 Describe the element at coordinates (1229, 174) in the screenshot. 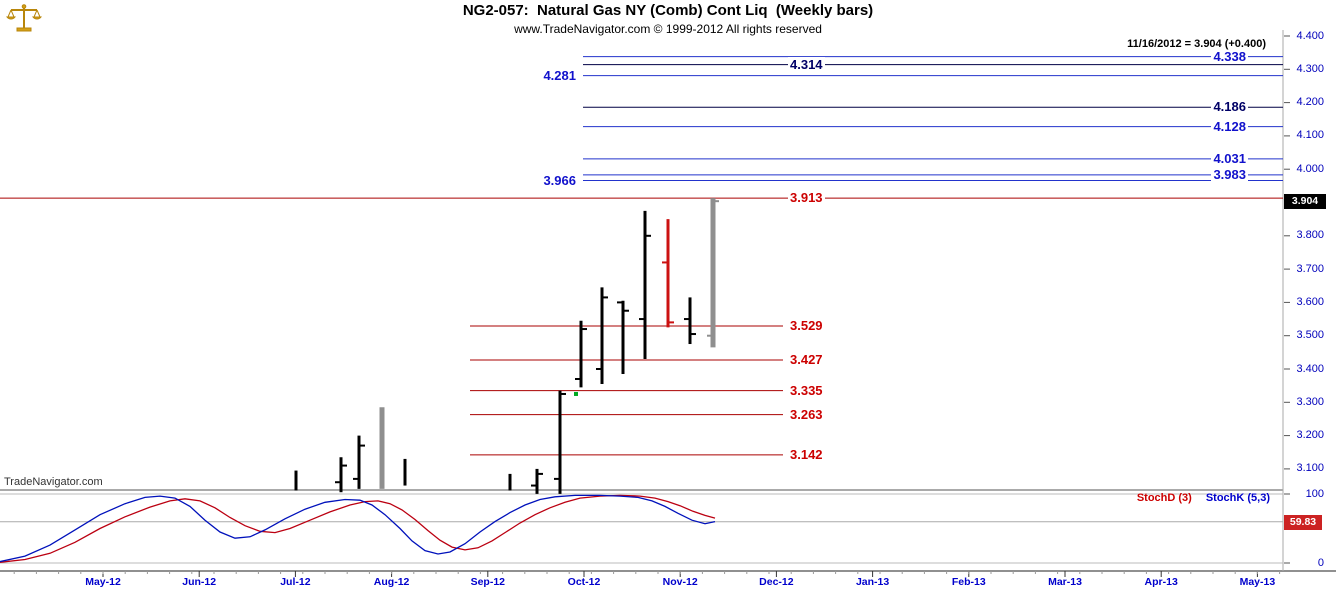

I see `blue-level-label: 3.983` at that location.